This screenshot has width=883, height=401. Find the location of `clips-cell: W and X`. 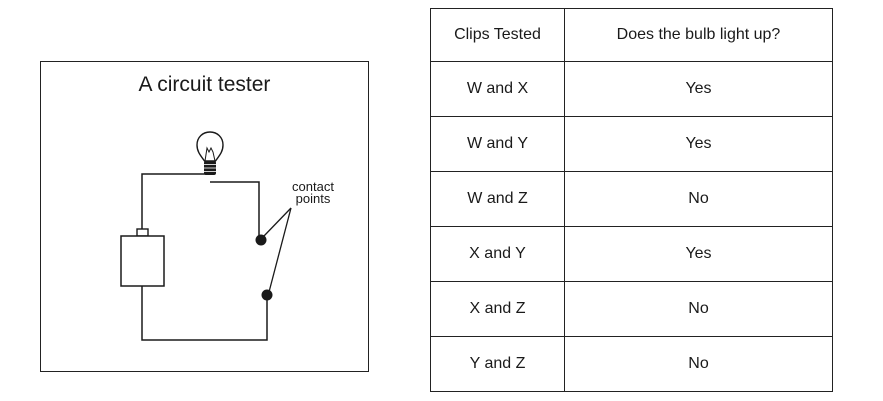

clips-cell: W and X is located at coordinates (497, 89).